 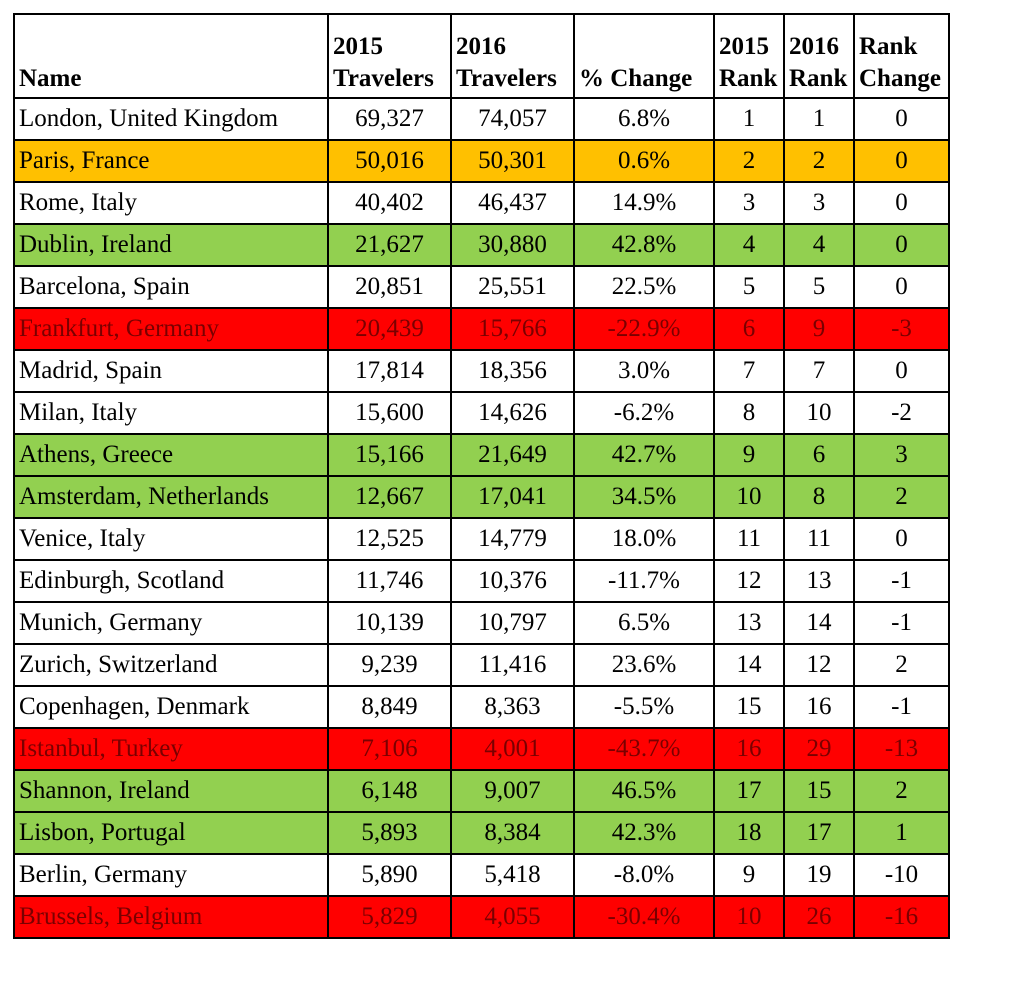 I want to click on table-row: Milan, Italy 15,600 14,626 -6.2% 8 10 -2, so click(x=481, y=413).